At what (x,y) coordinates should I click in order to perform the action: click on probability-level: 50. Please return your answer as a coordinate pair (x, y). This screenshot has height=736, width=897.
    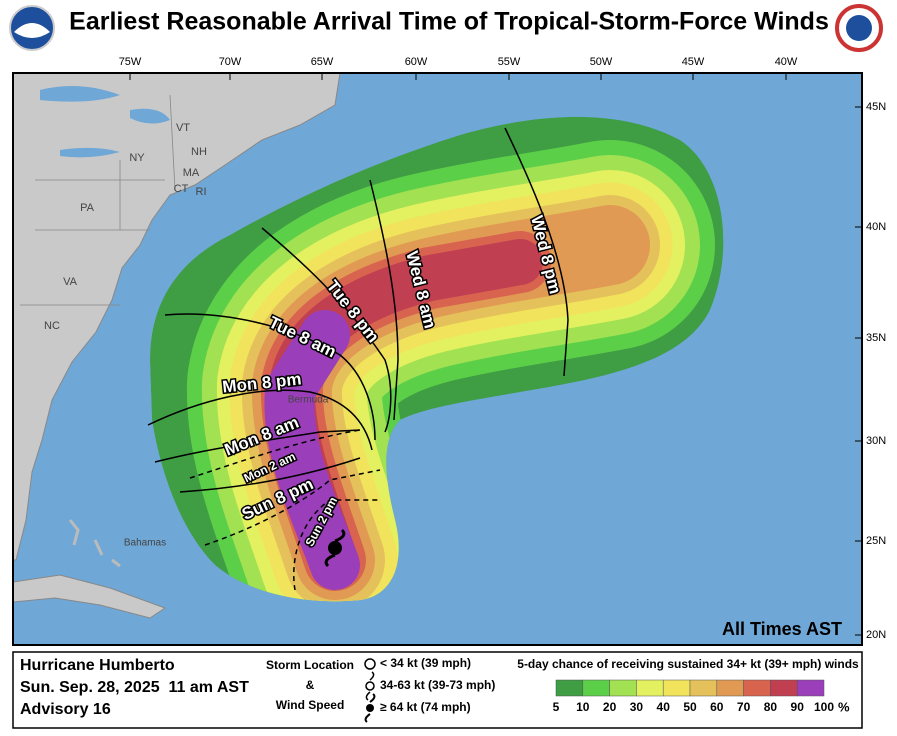
    Looking at the image, I should click on (690, 707).